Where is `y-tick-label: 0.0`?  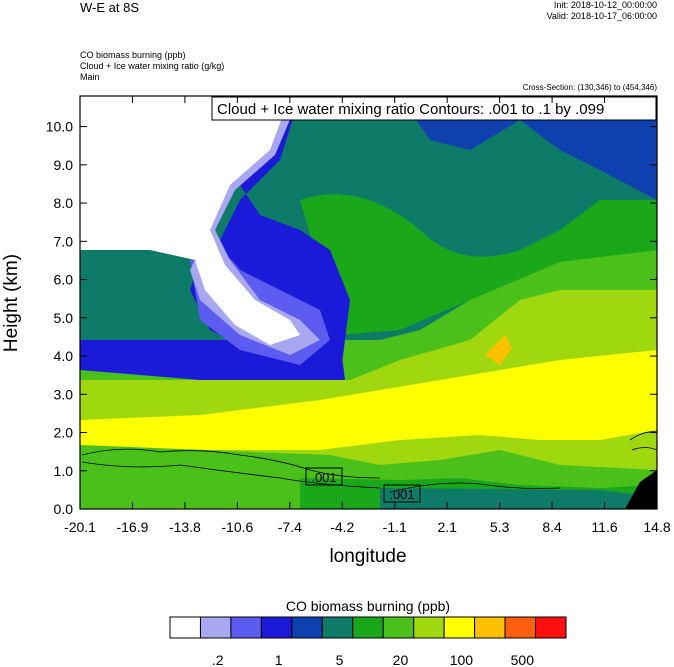
y-tick-label: 0.0 is located at coordinates (64, 509).